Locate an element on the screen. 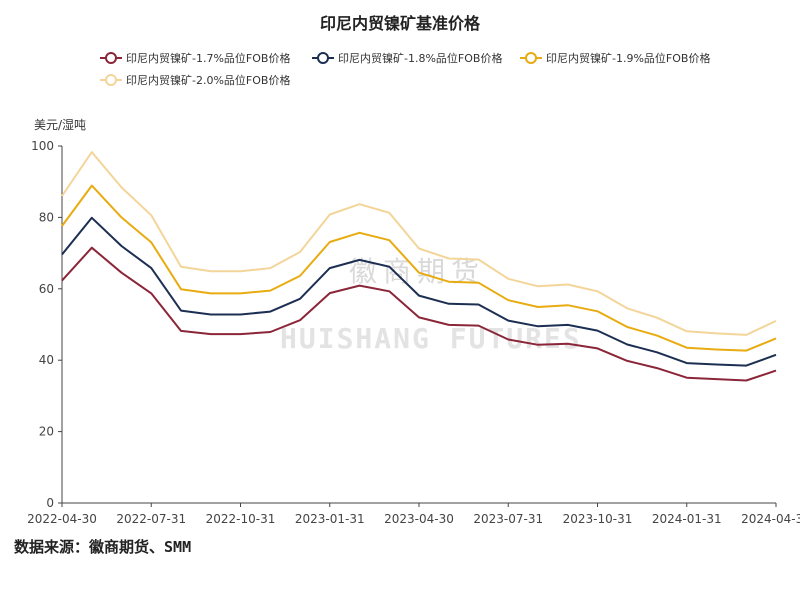  x-tick-label: 2022-10-31 is located at coordinates (241, 519).